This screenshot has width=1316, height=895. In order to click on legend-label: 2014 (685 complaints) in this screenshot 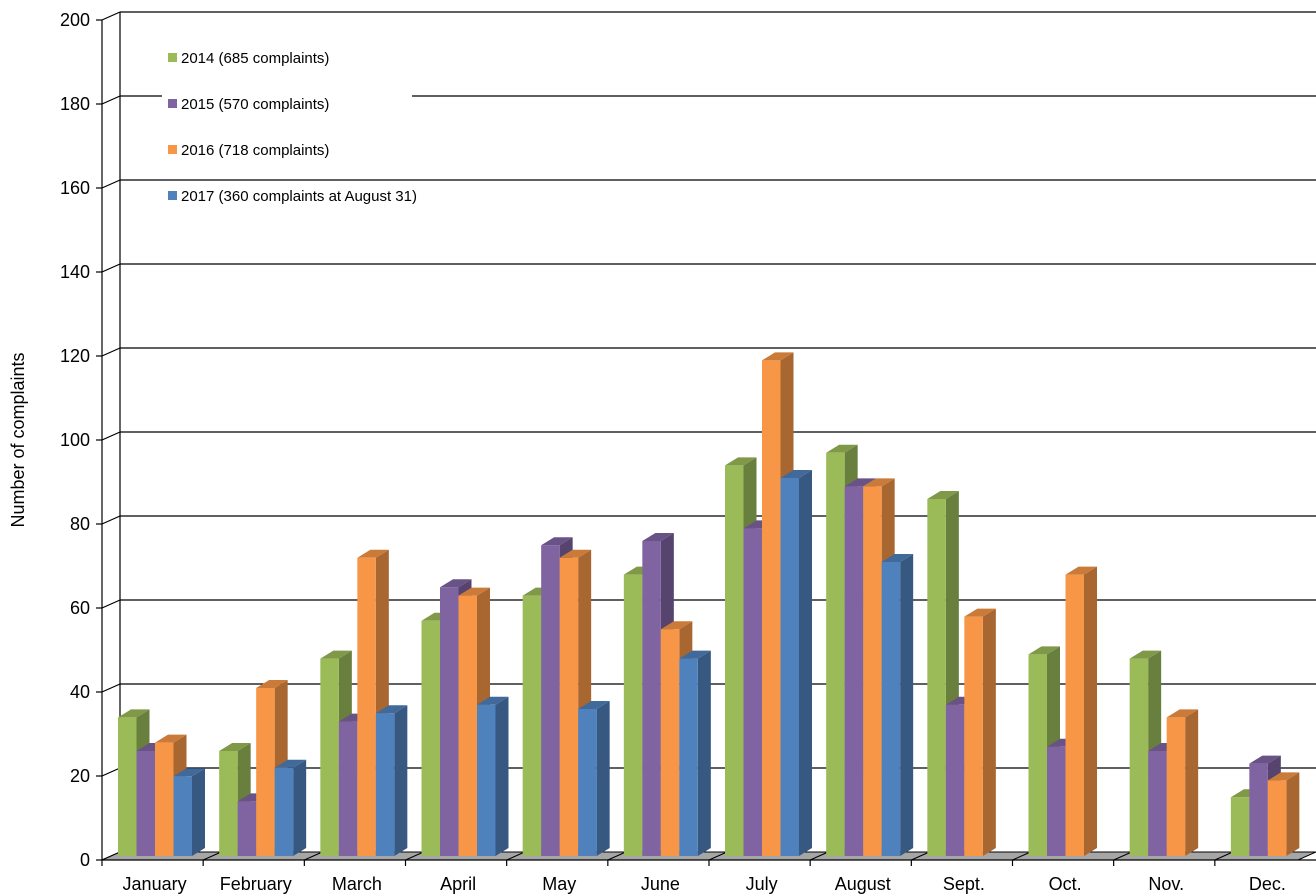, I will do `click(255, 58)`.